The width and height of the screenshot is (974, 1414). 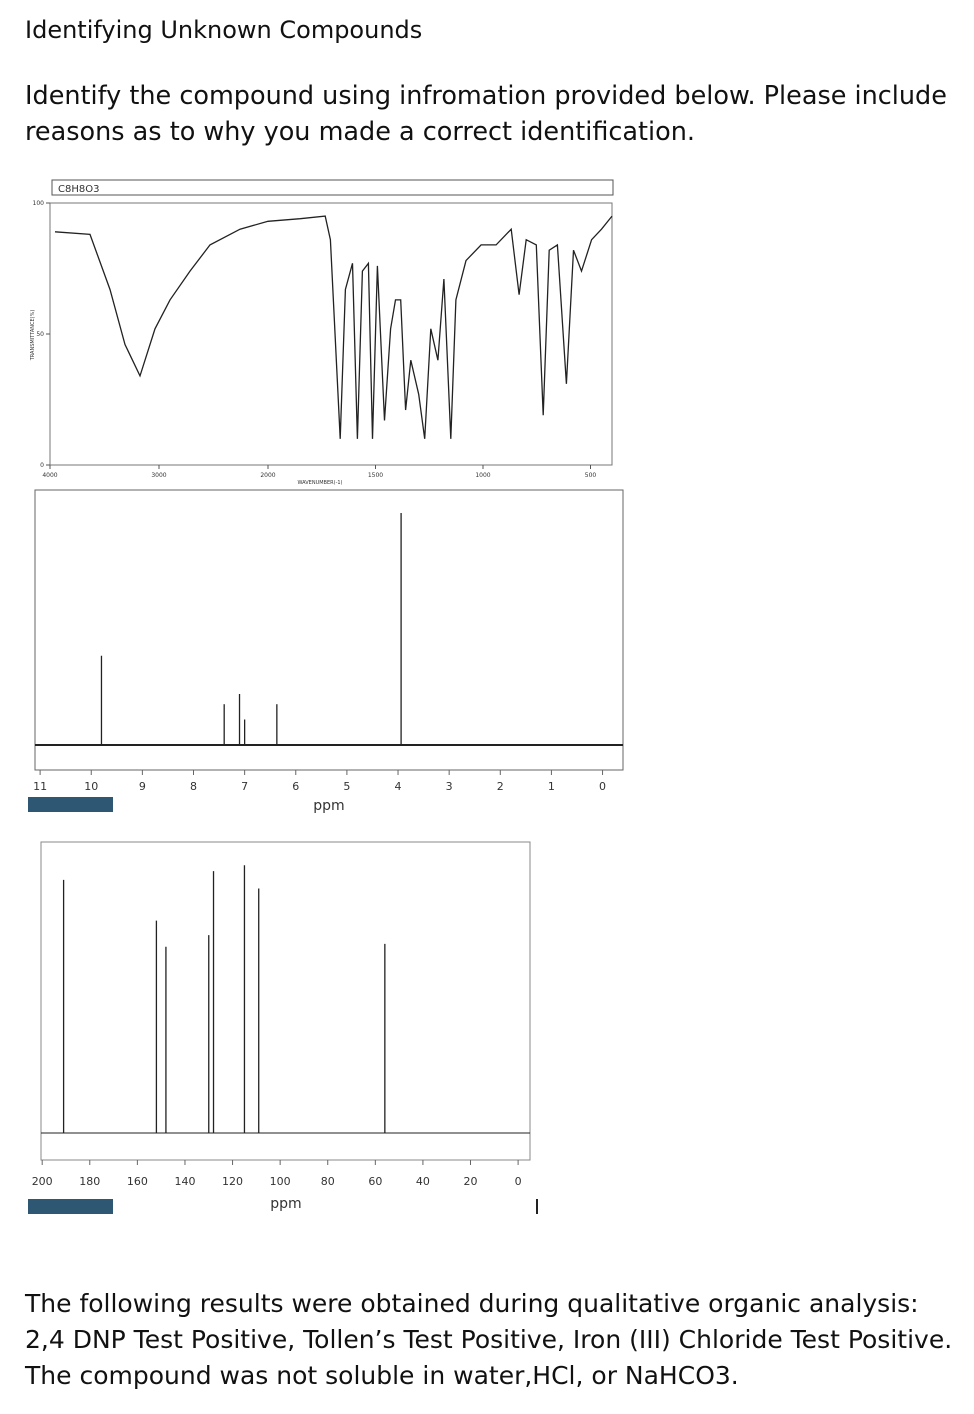 I want to click on x-tick-label: 1, so click(x=551, y=786).